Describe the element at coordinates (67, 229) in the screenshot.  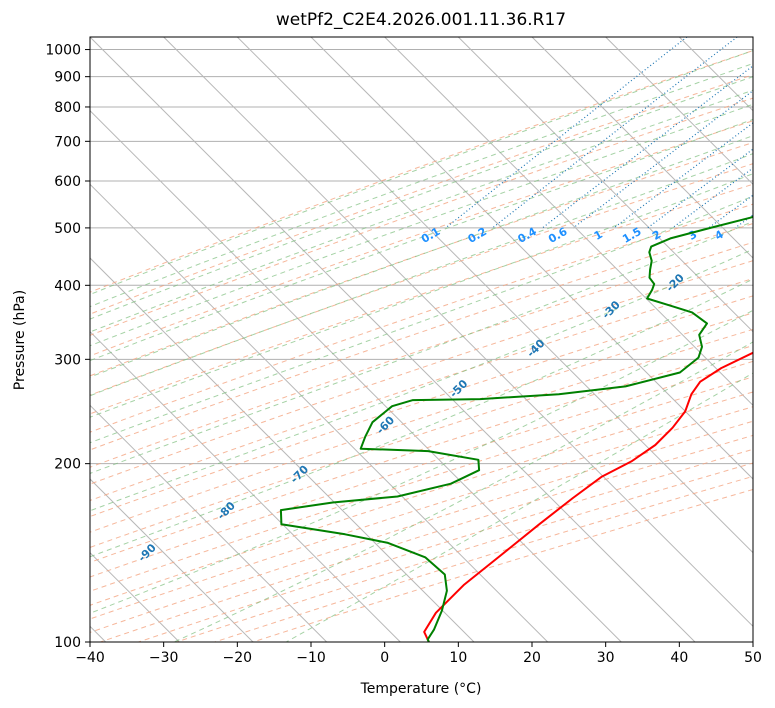
I see `y-tick-label: 500` at that location.